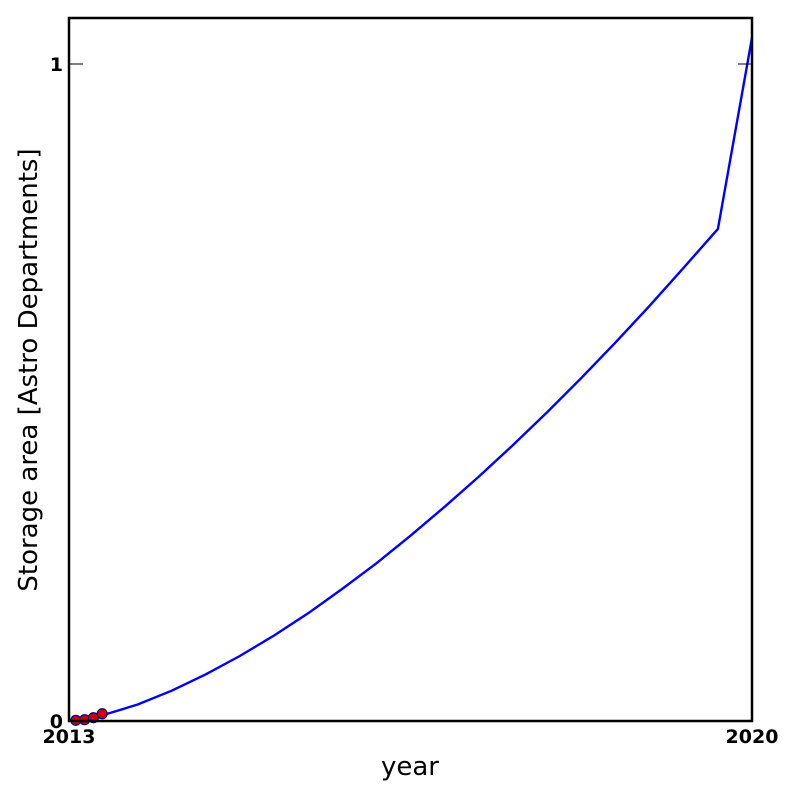 The image size is (800, 800). Describe the element at coordinates (410, 767) in the screenshot. I see `x-axis-title: year` at that location.